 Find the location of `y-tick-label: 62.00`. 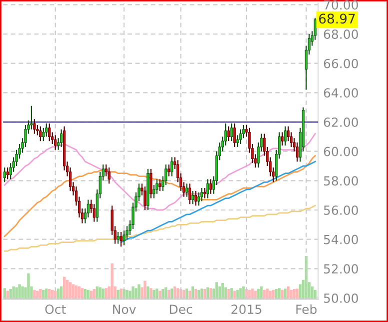

y-tick-label: 62.00 is located at coordinates (341, 122).